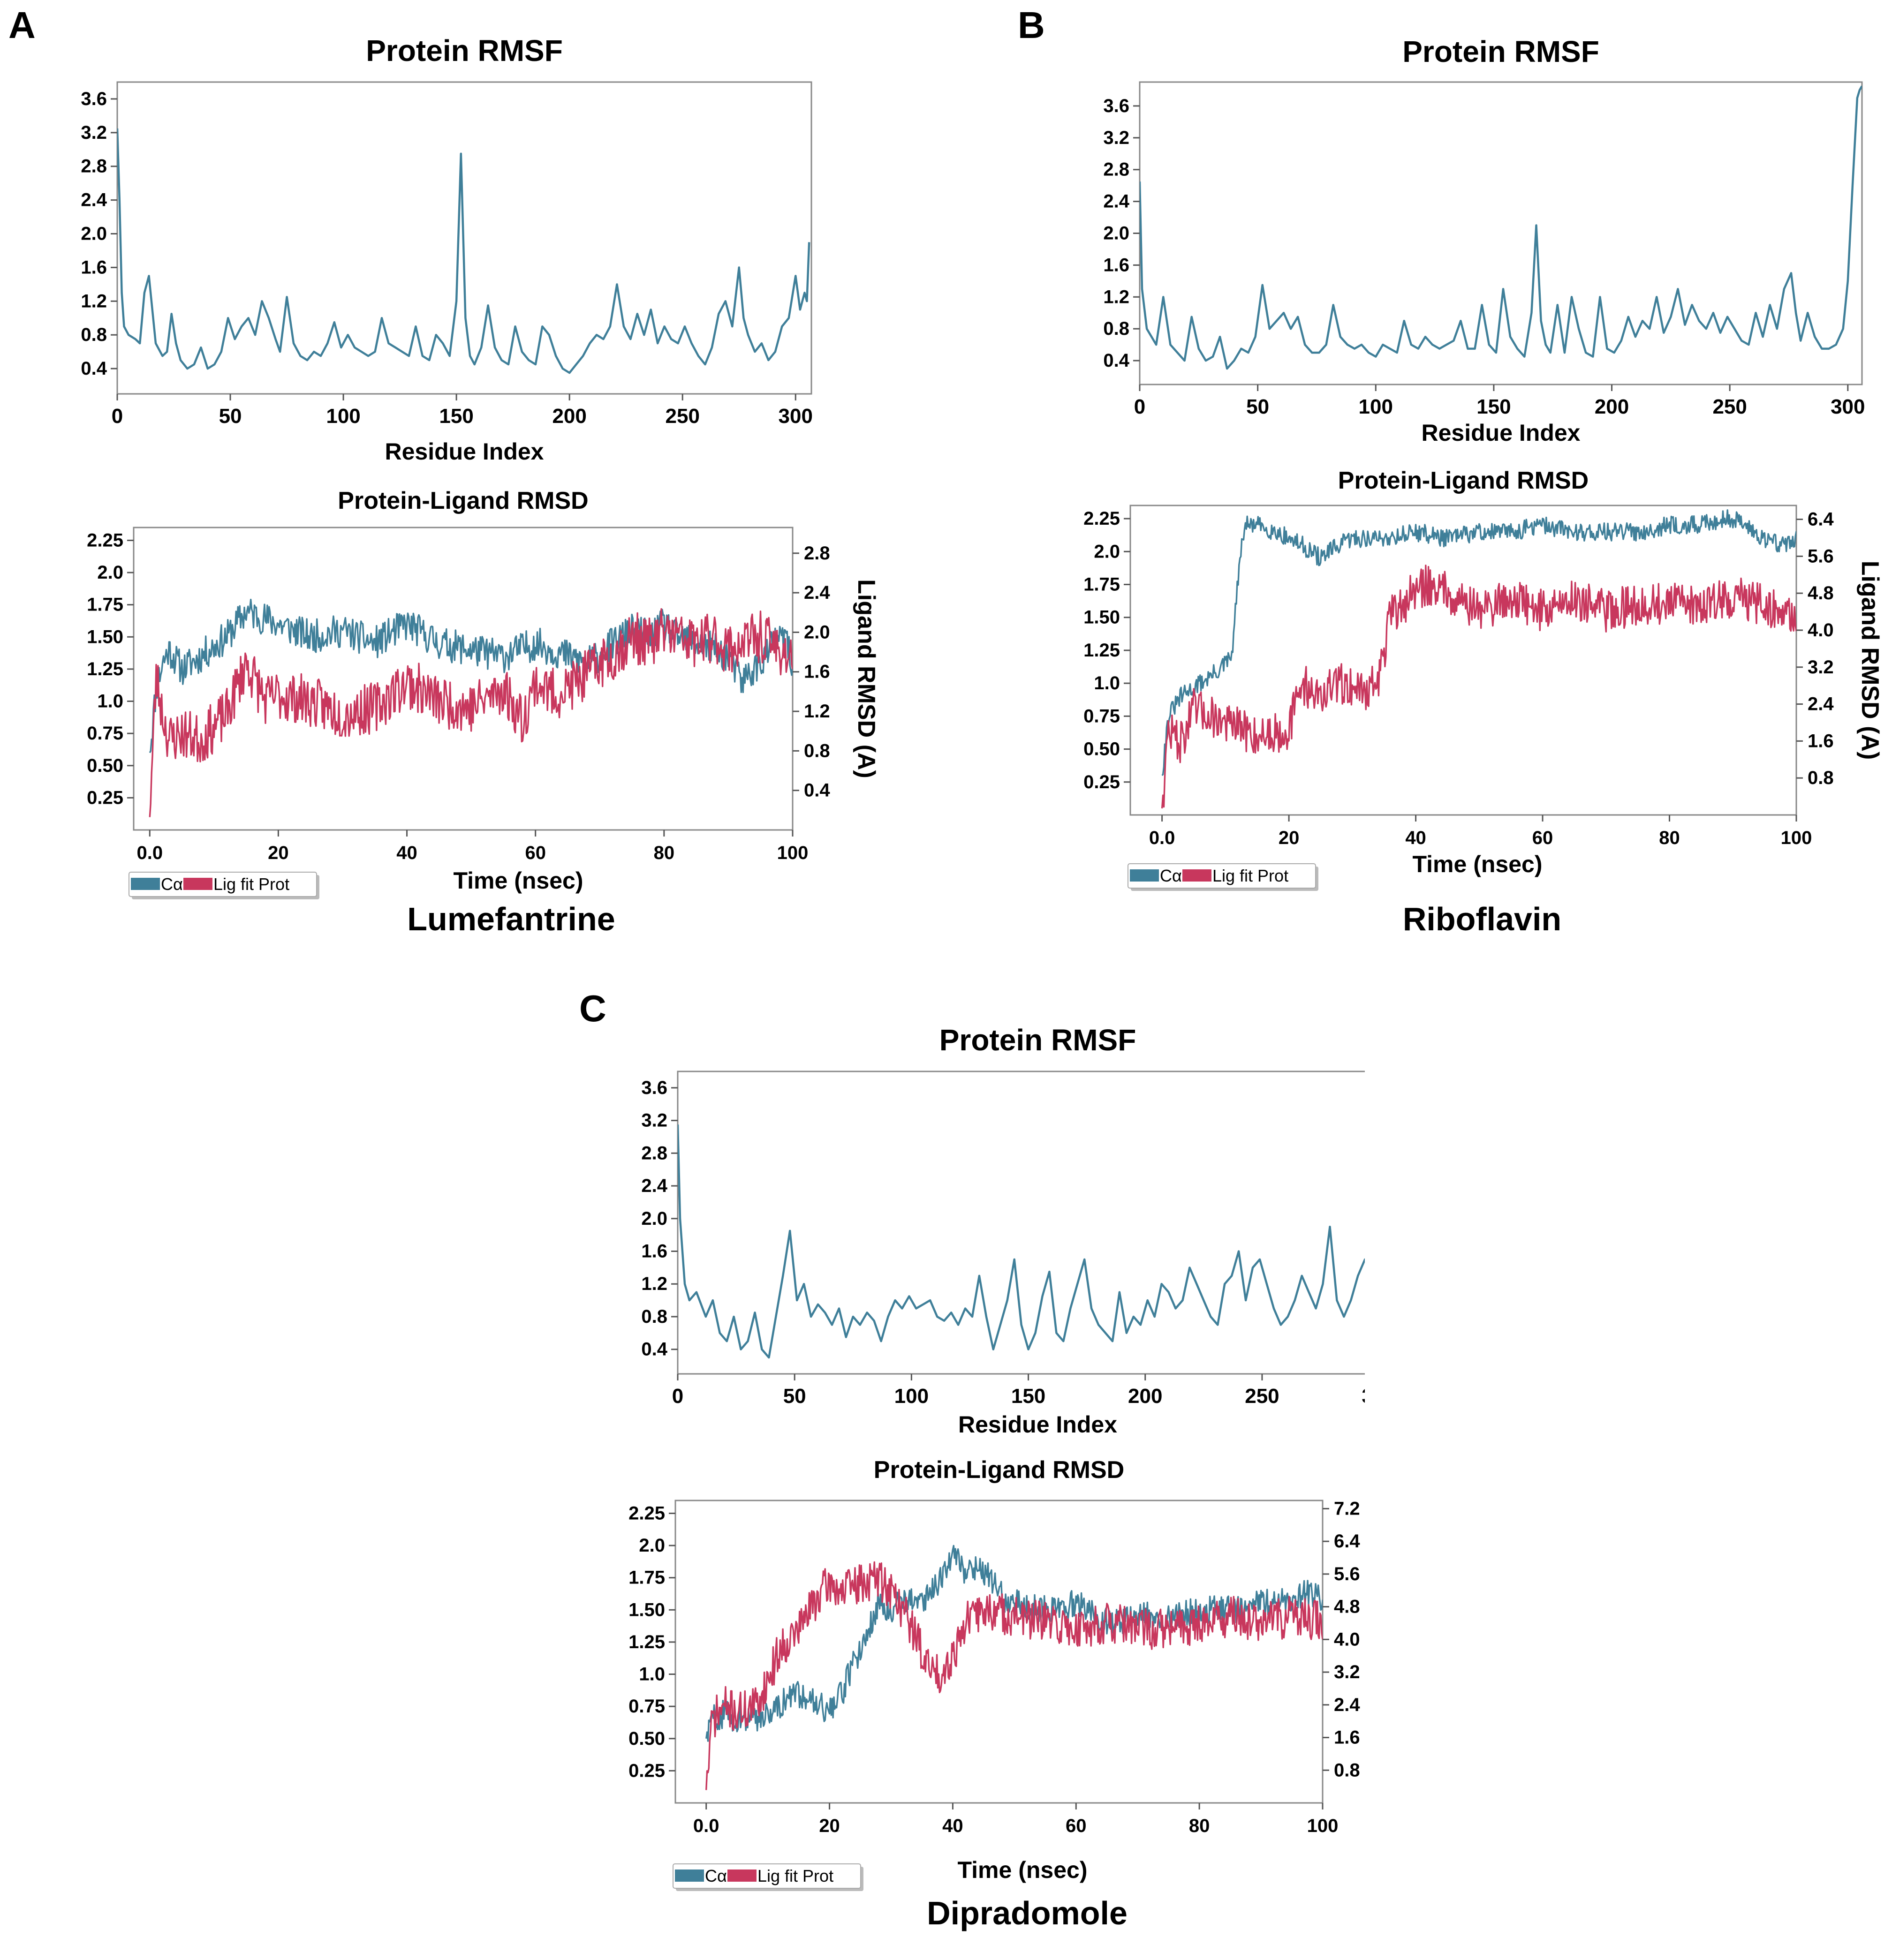 This screenshot has height=1960, width=1892. I want to click on y-right-tick-label: 0.4, so click(817, 790).